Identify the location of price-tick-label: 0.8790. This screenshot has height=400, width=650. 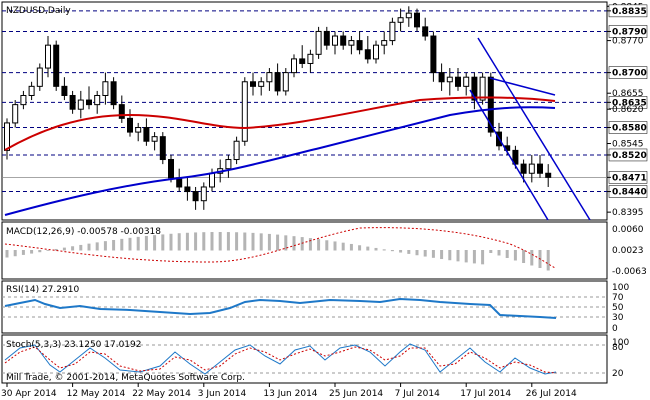
(629, 32).